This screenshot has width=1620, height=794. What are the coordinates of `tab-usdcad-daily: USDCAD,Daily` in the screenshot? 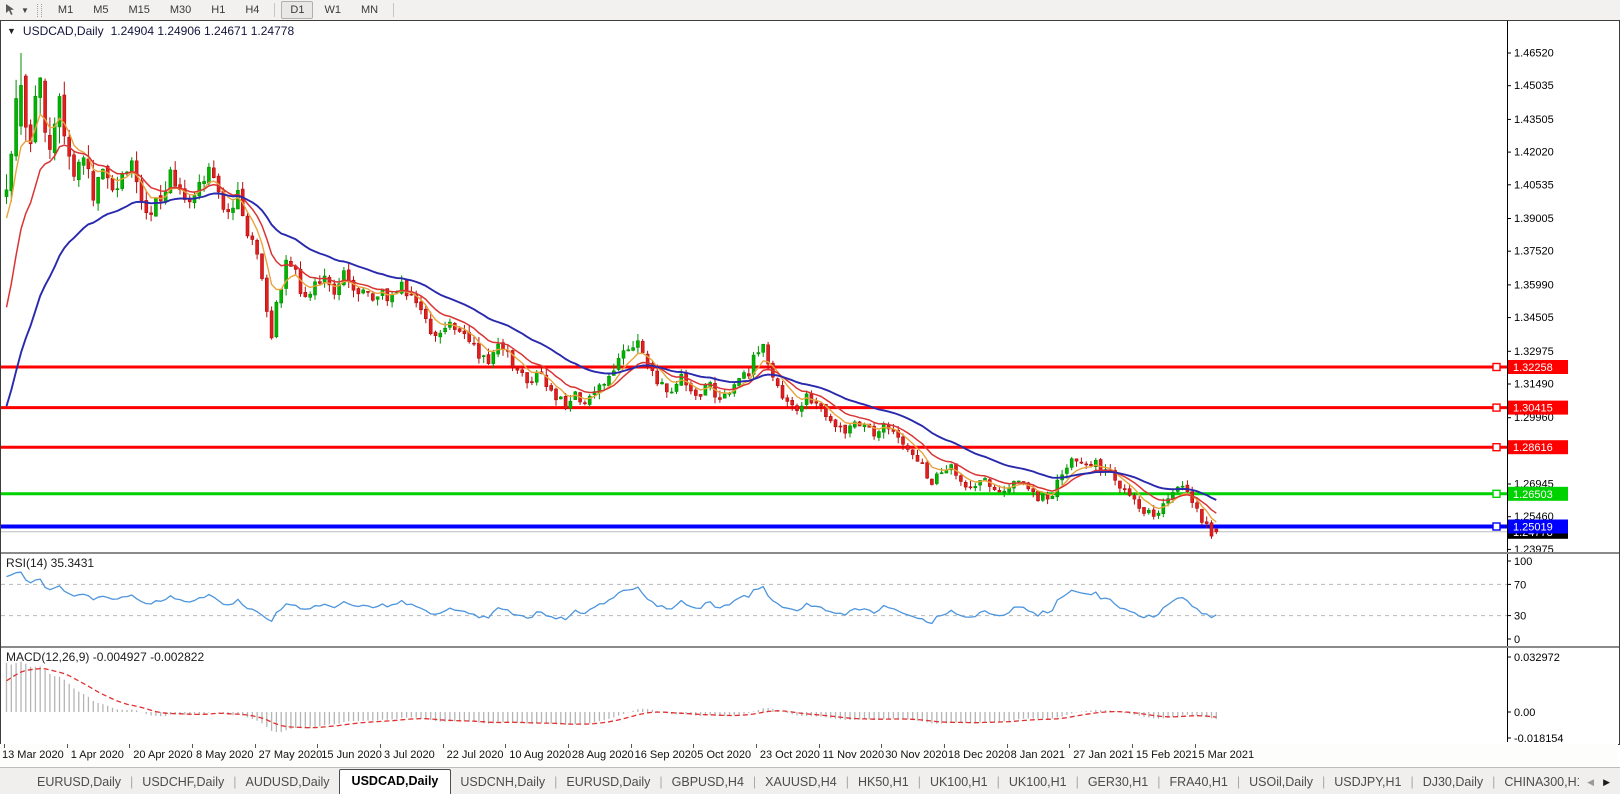 It's located at (395, 781).